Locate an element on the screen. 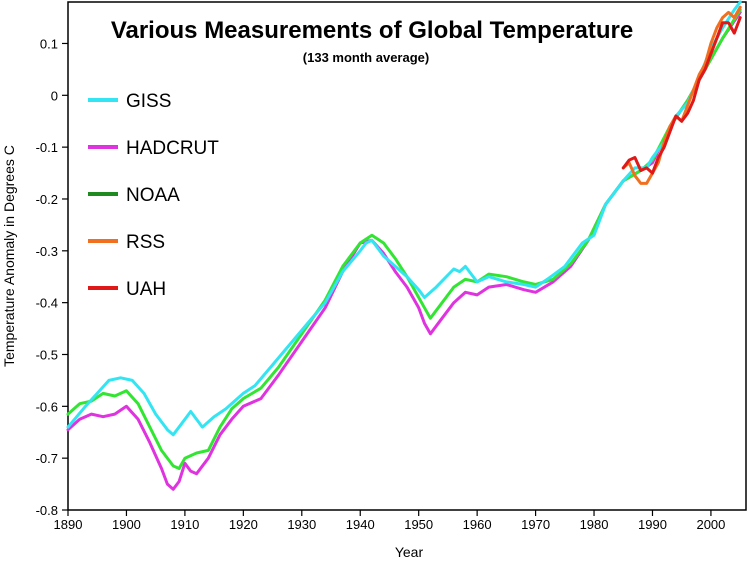  y-tick-label: -0.8 is located at coordinates (47, 510).